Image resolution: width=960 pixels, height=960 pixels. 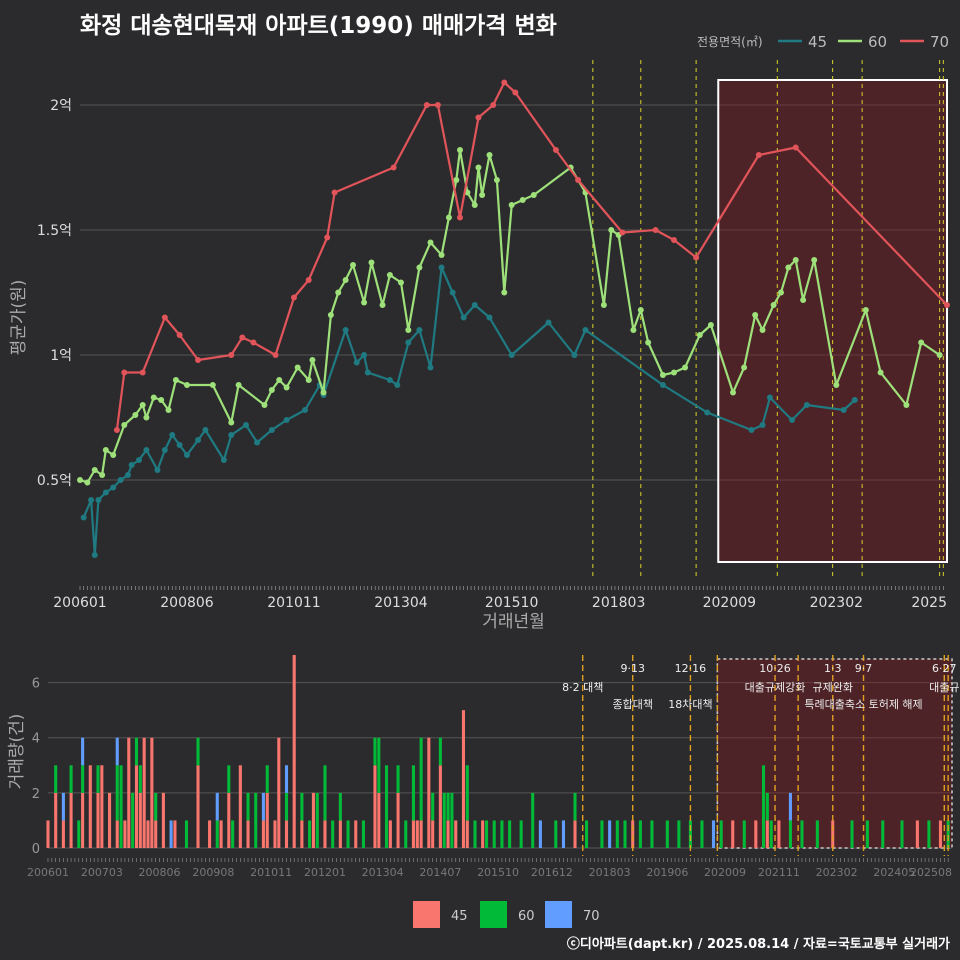 I want to click on x-tick-label: 202508, so click(x=931, y=872).